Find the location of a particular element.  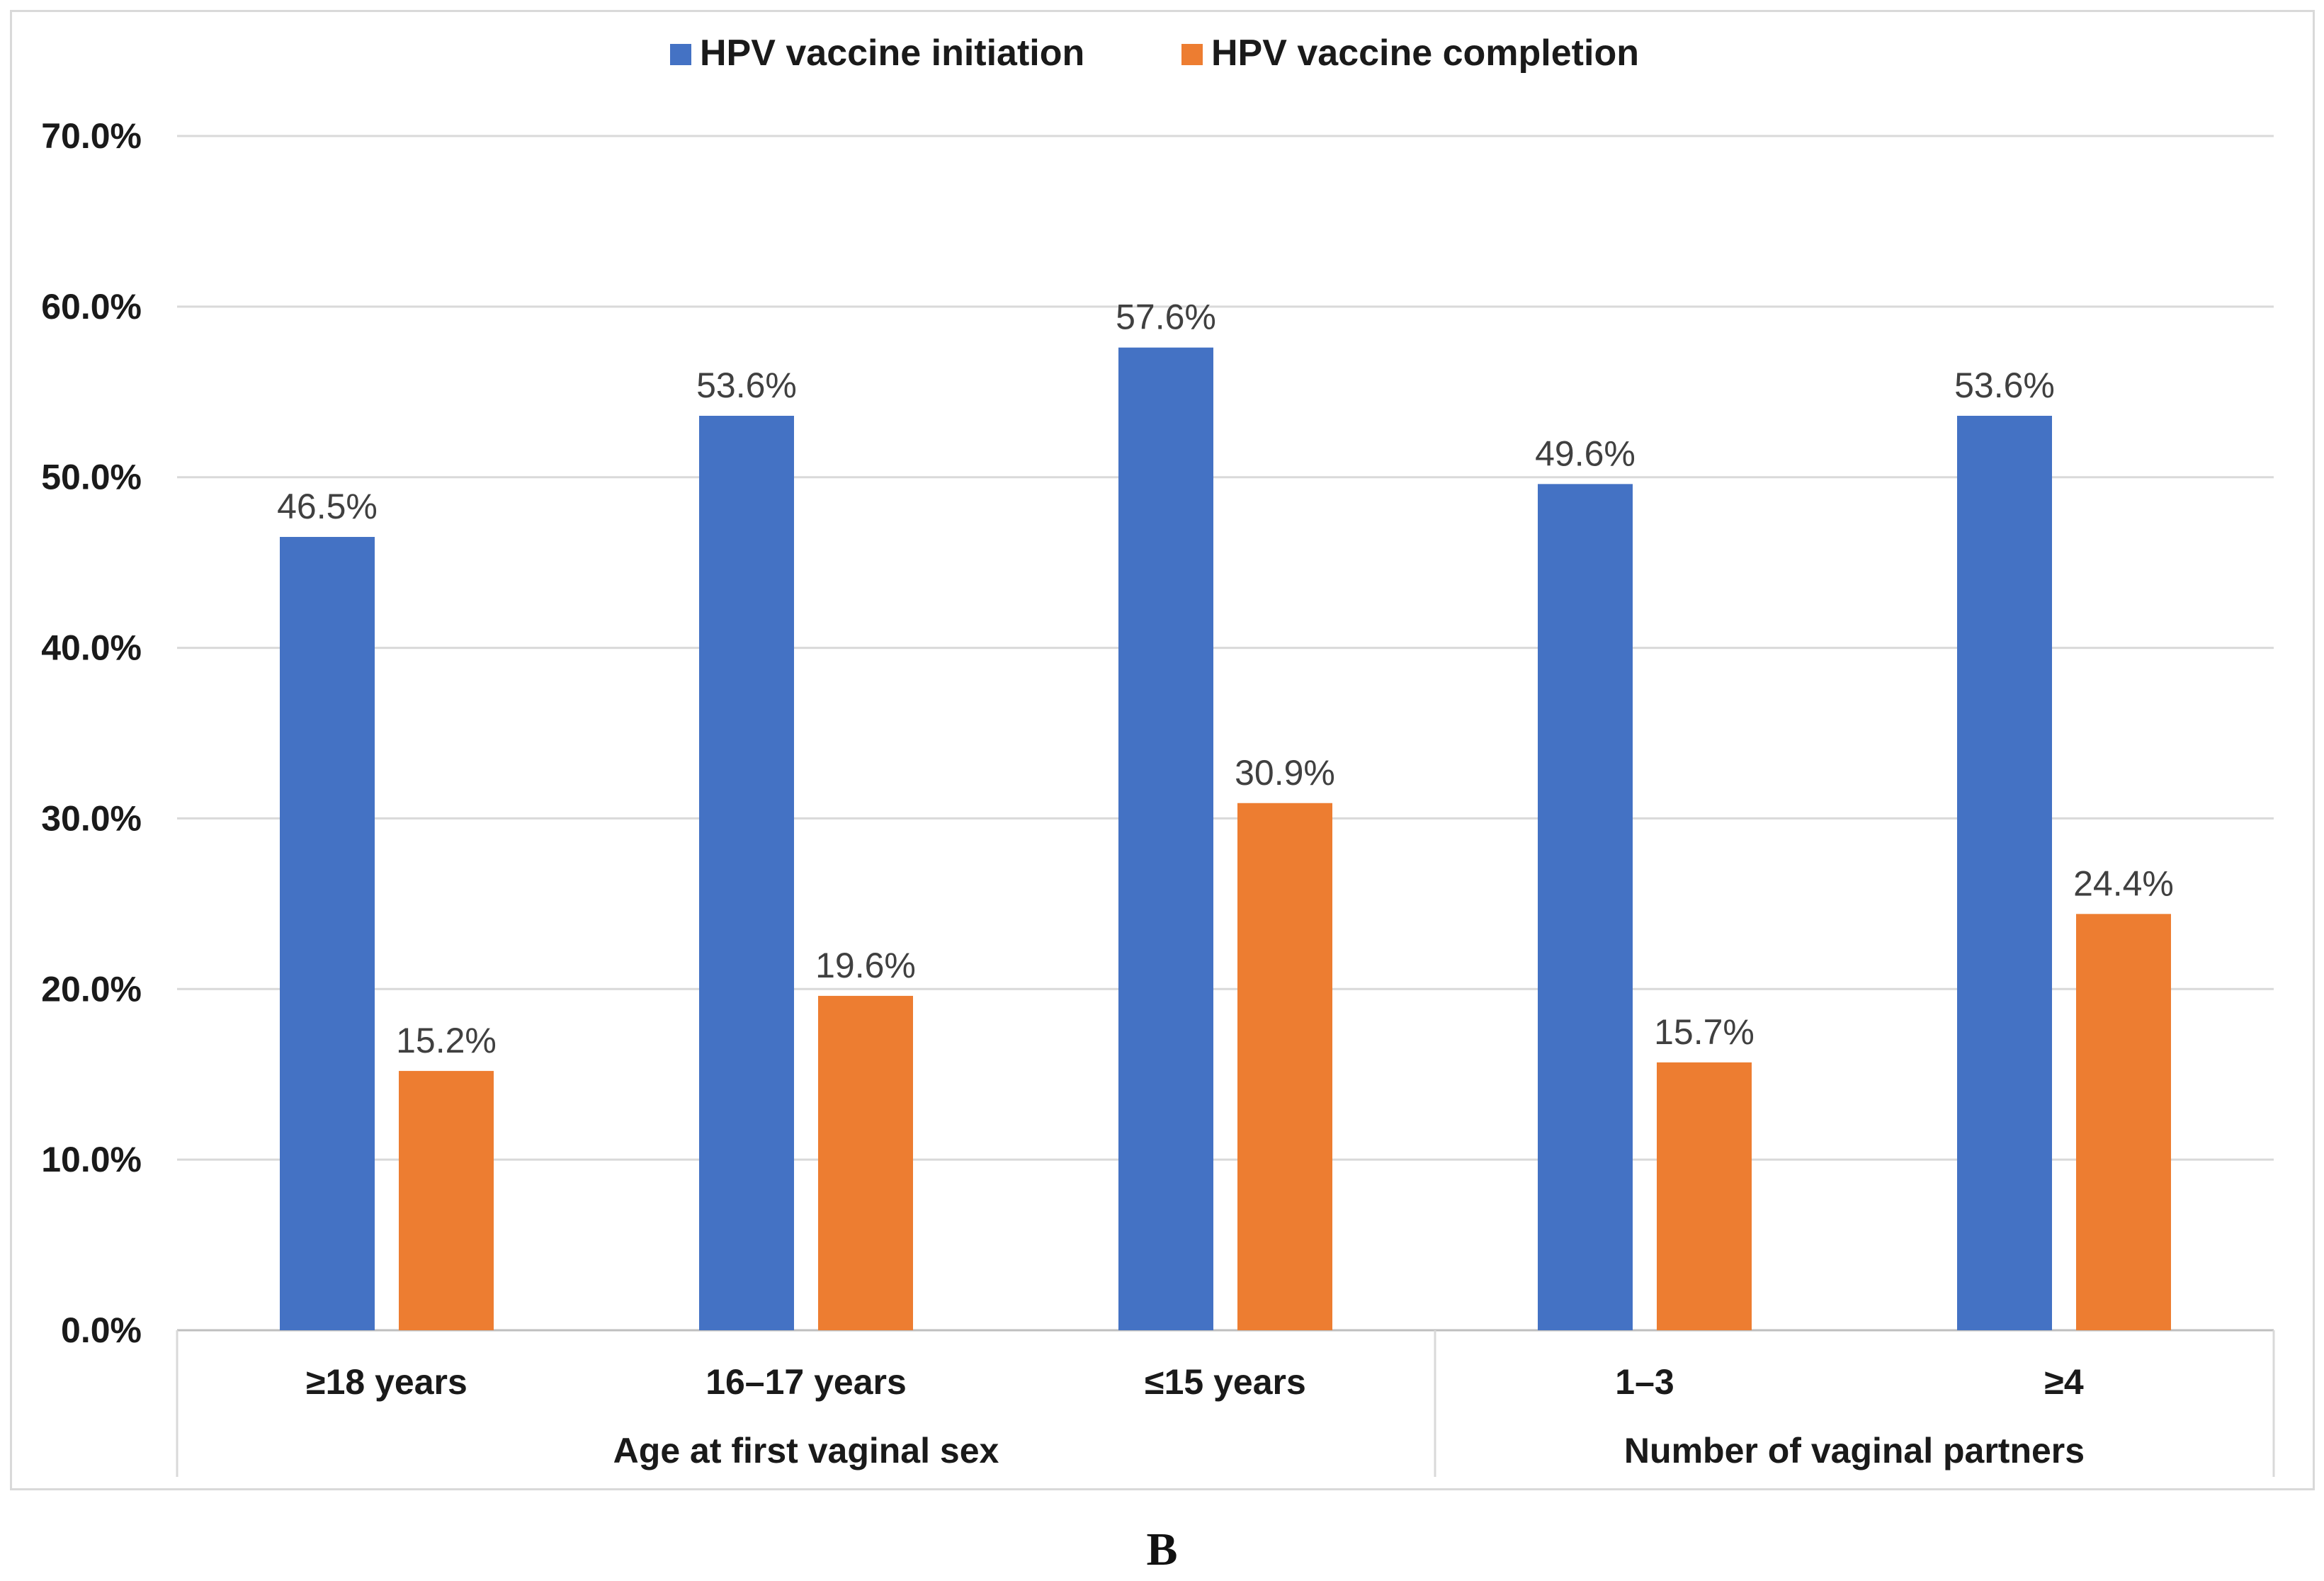

data-label: 15.2% is located at coordinates (446, 1040).